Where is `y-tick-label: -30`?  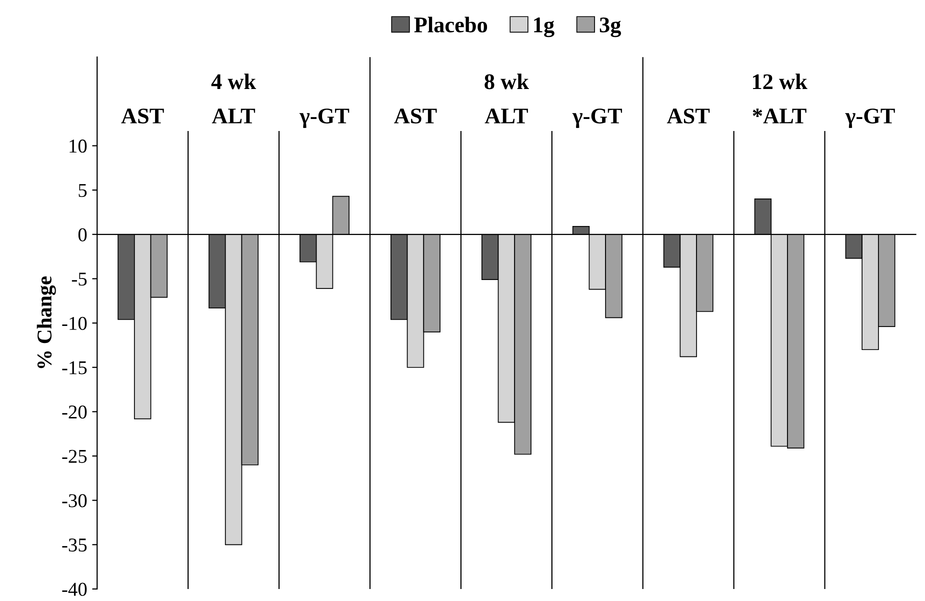
y-tick-label: -30 is located at coordinates (74, 501).